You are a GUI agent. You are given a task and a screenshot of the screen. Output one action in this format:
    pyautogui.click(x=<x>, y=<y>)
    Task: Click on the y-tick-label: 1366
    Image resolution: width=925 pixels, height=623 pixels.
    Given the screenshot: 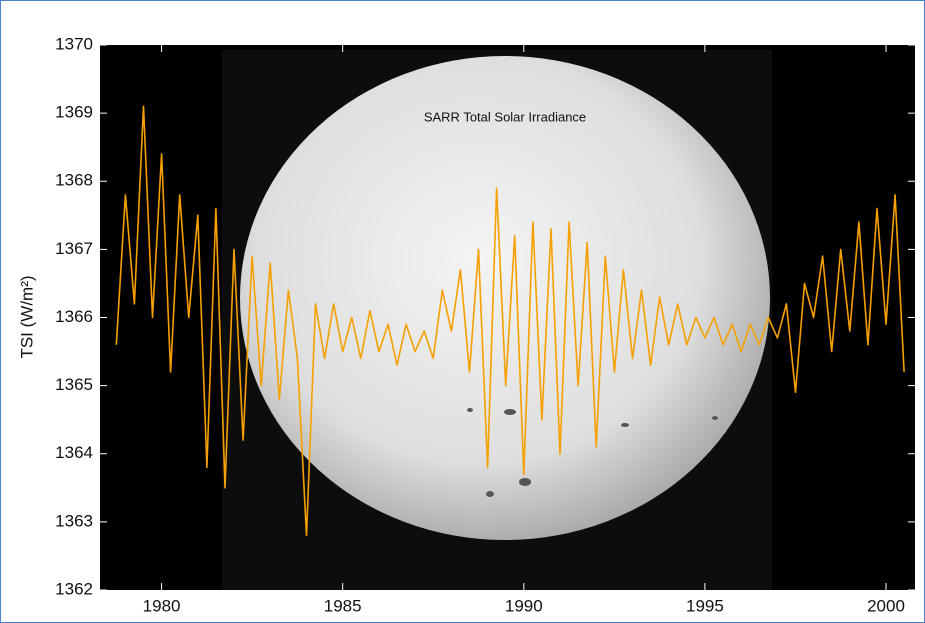 What is the action you would take?
    pyautogui.click(x=74, y=316)
    